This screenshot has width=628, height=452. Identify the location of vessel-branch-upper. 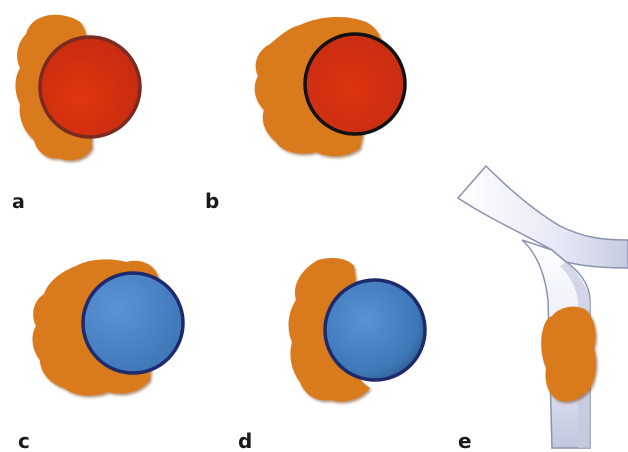
(542, 216).